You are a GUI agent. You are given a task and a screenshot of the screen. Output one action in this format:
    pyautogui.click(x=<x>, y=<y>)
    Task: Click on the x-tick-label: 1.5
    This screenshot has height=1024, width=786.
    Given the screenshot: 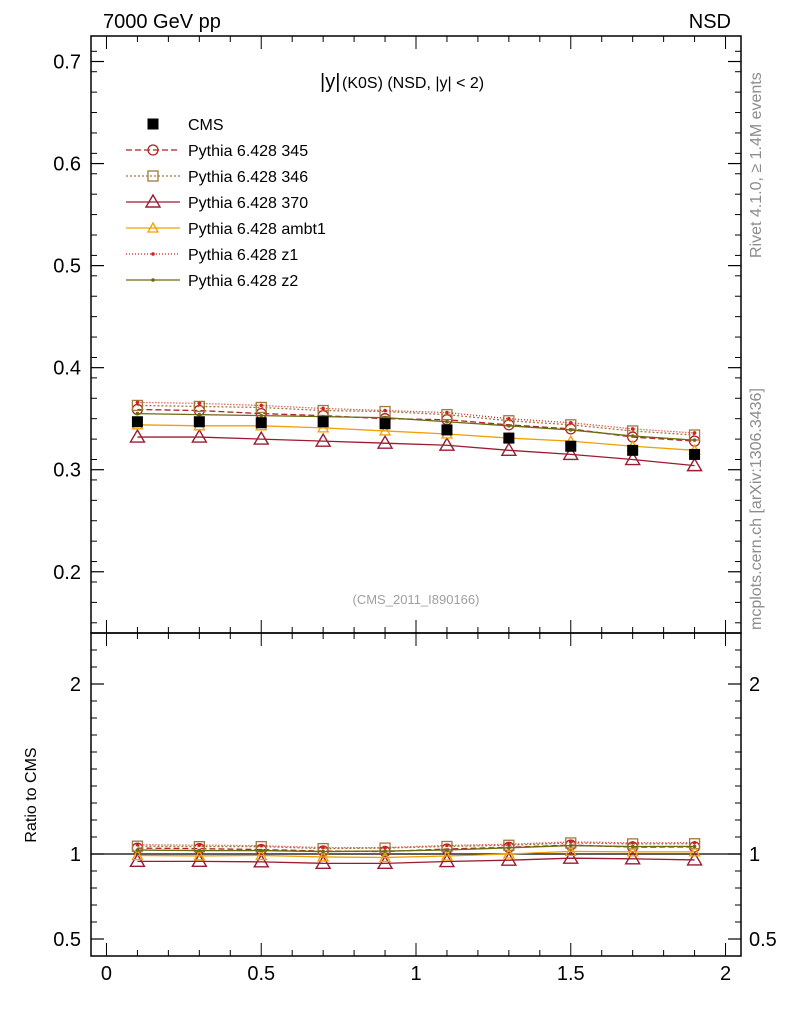 What is the action you would take?
    pyautogui.click(x=571, y=974)
    